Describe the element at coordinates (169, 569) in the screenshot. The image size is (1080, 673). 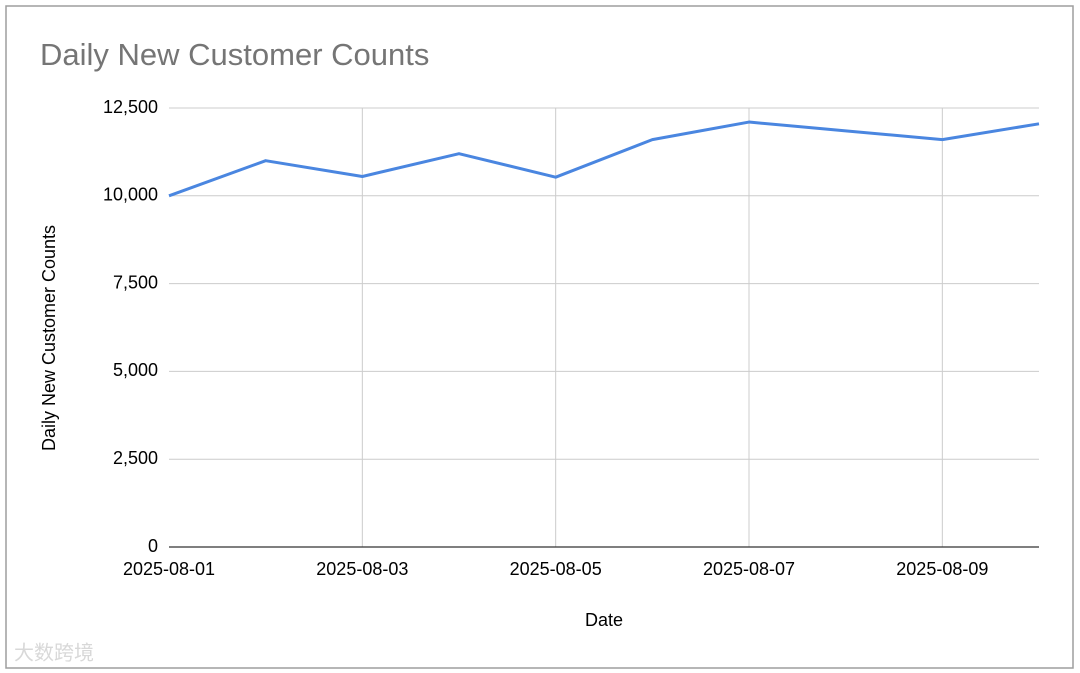
I see `x-tick-label: 2025-08-01` at that location.